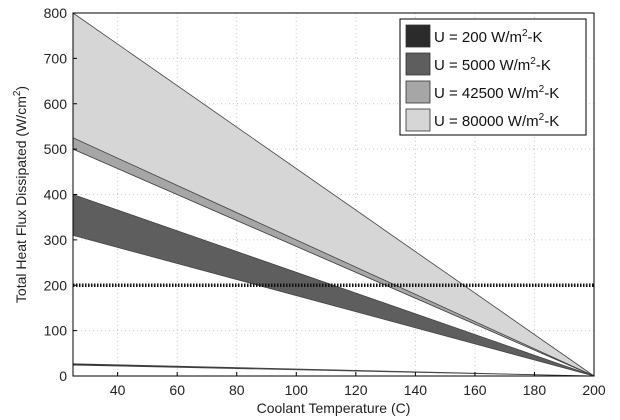  What do you see at coordinates (486, 121) in the screenshot?
I see `legend-entry-prefix: U = 80000 W/m` at bounding box center [486, 121].